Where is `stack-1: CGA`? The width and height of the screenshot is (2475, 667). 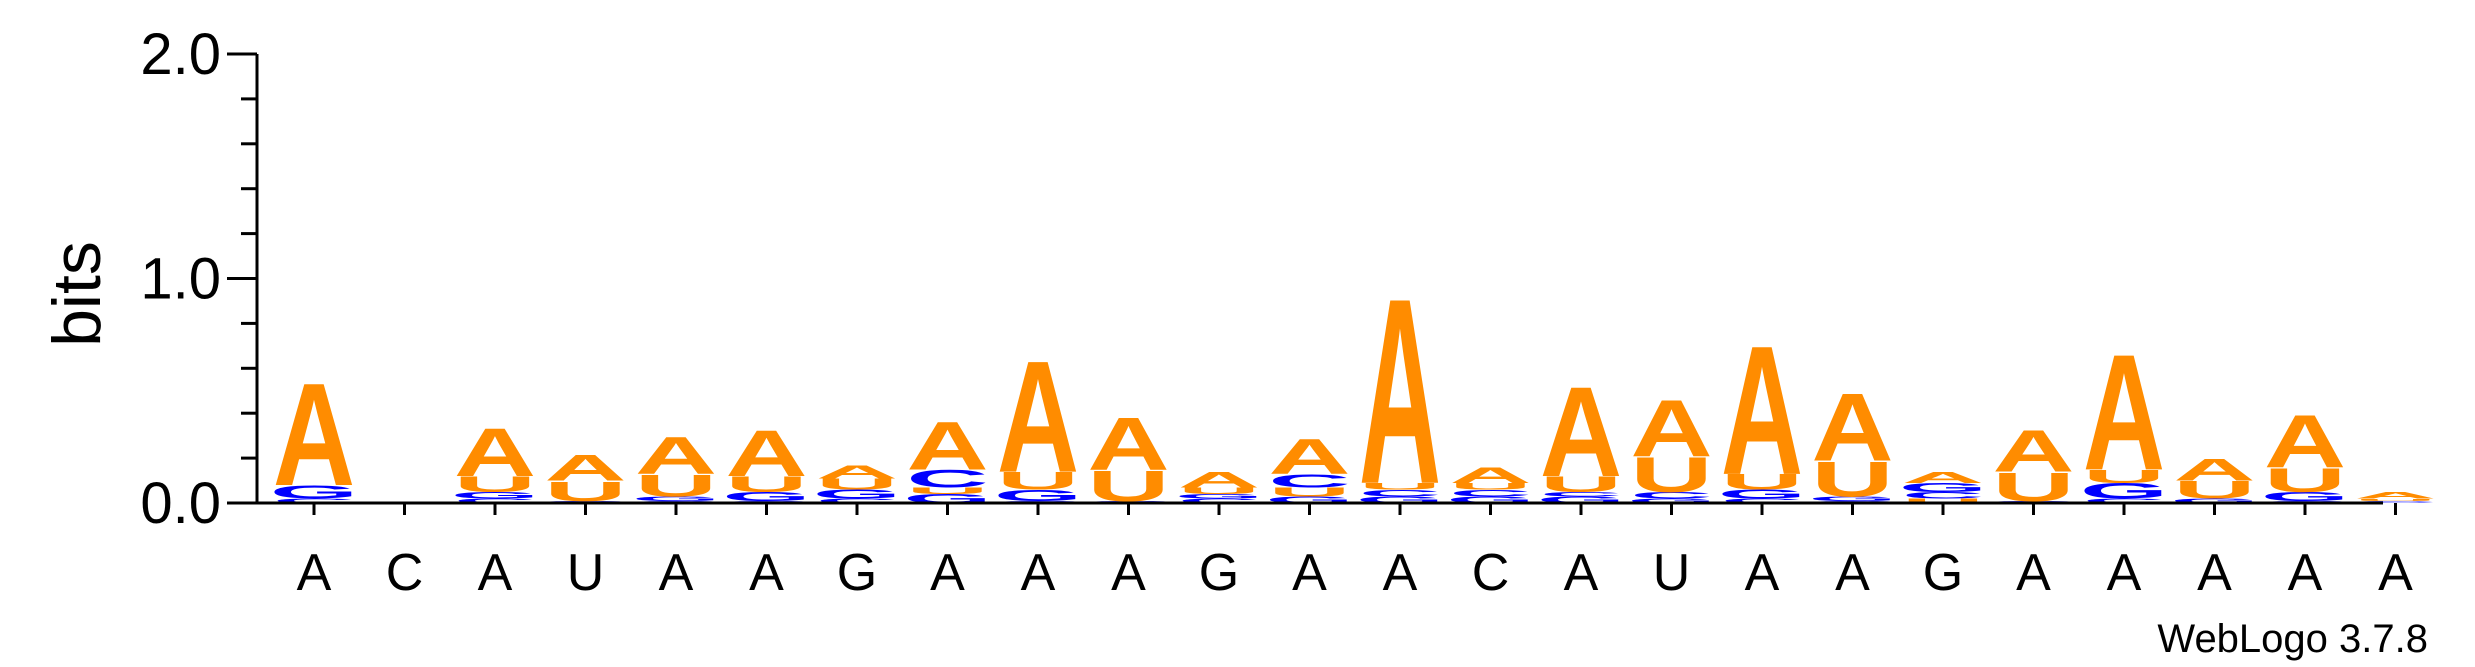
stack-1: CGA is located at coordinates (314, 434).